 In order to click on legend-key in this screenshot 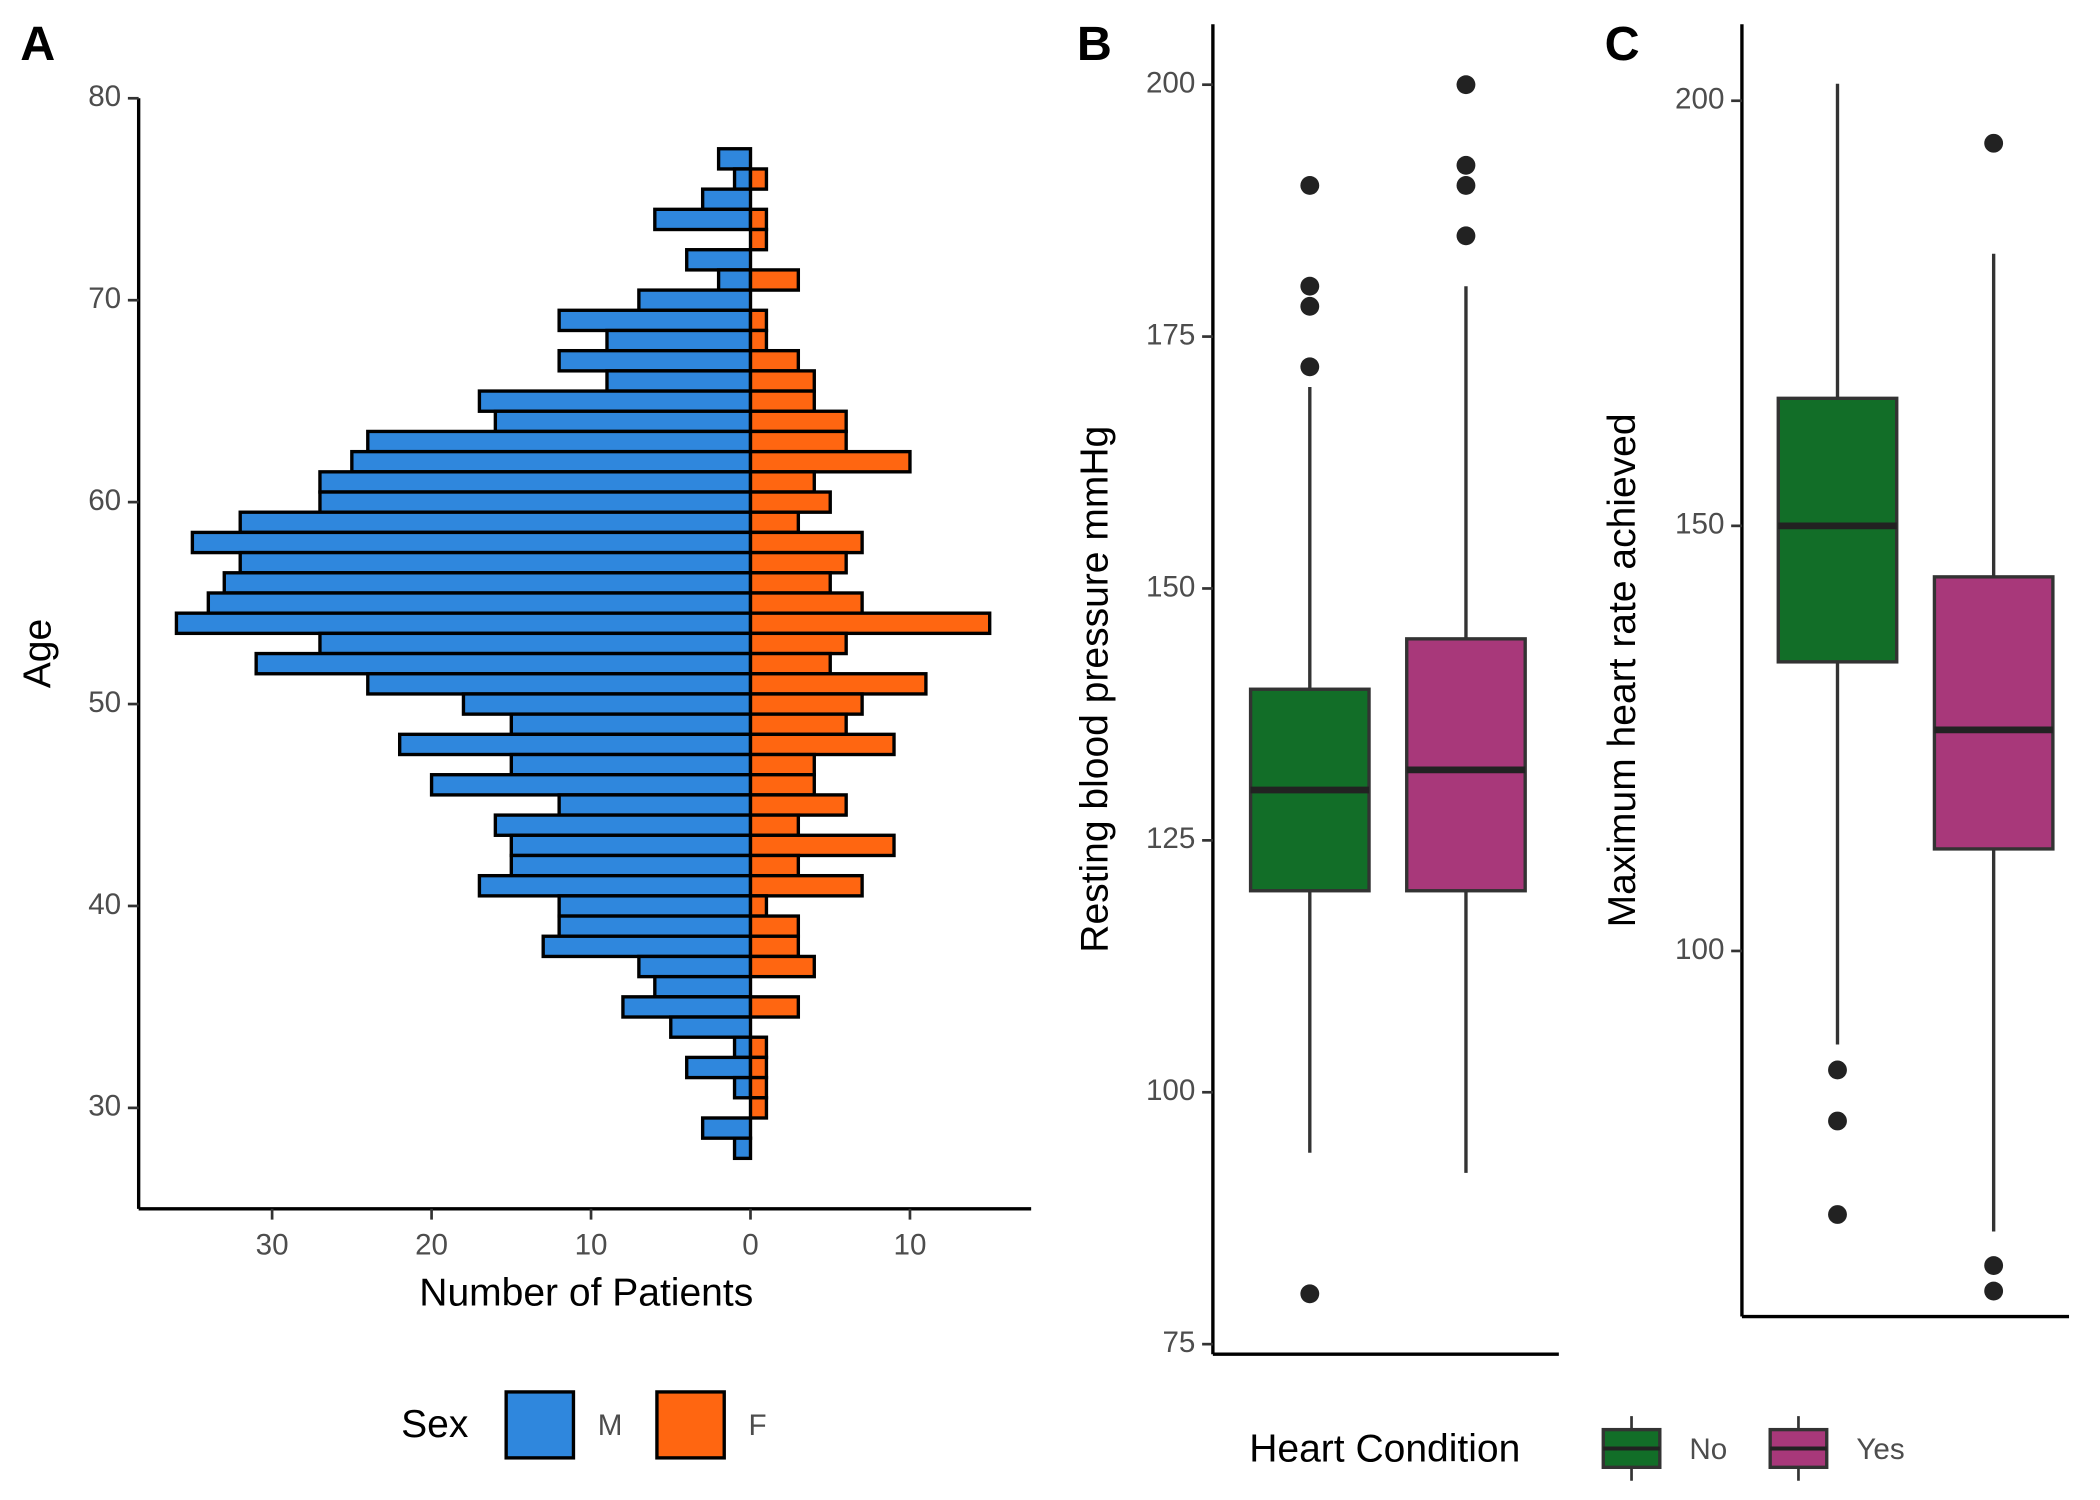, I will do `click(540, 1425)`.